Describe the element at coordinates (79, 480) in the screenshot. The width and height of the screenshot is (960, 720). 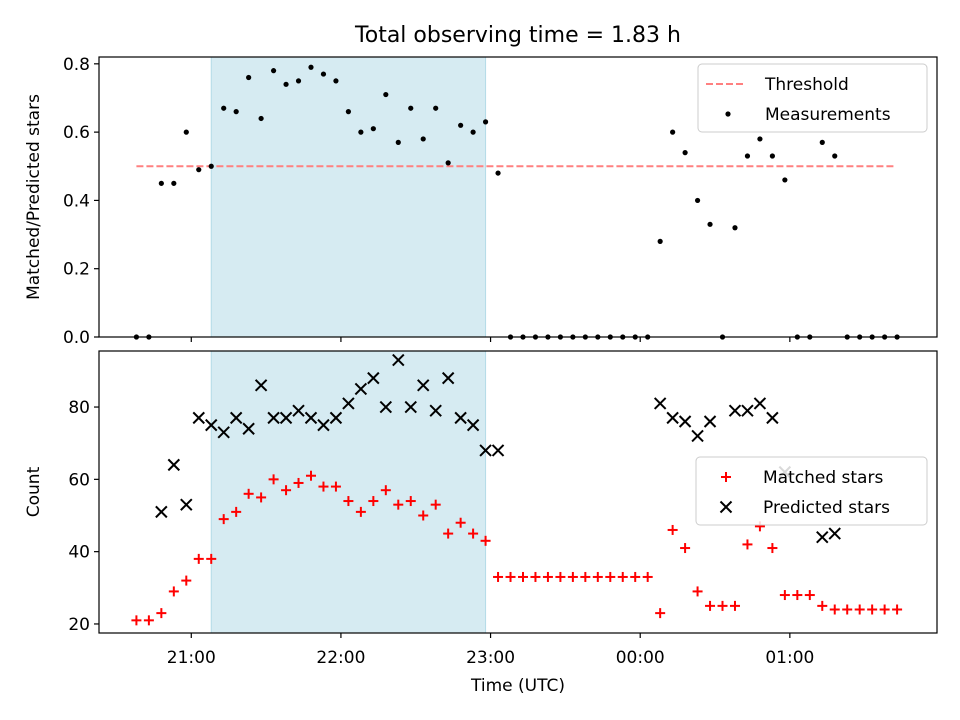
I see `y-tick-label: 60` at that location.